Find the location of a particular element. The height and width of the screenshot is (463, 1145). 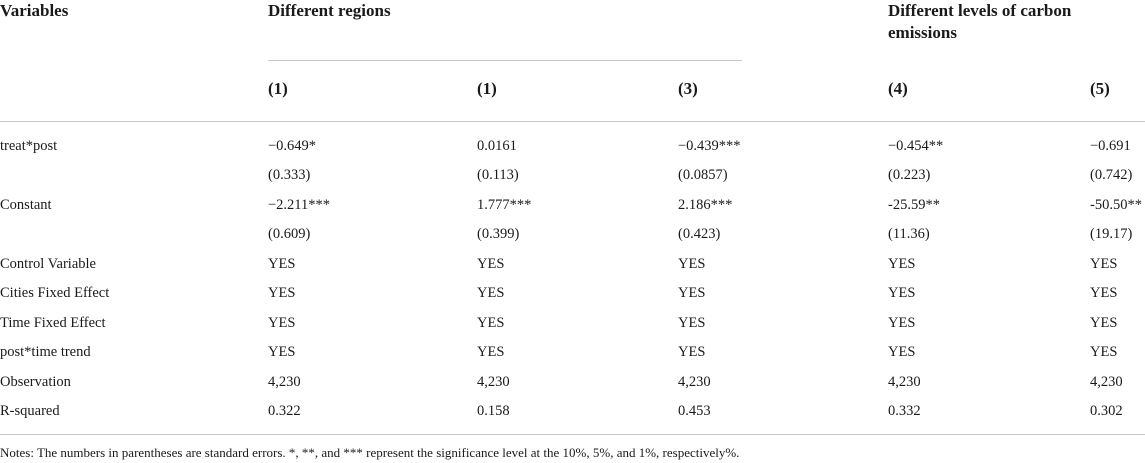

table-cell: (0.333) is located at coordinates (289, 175).